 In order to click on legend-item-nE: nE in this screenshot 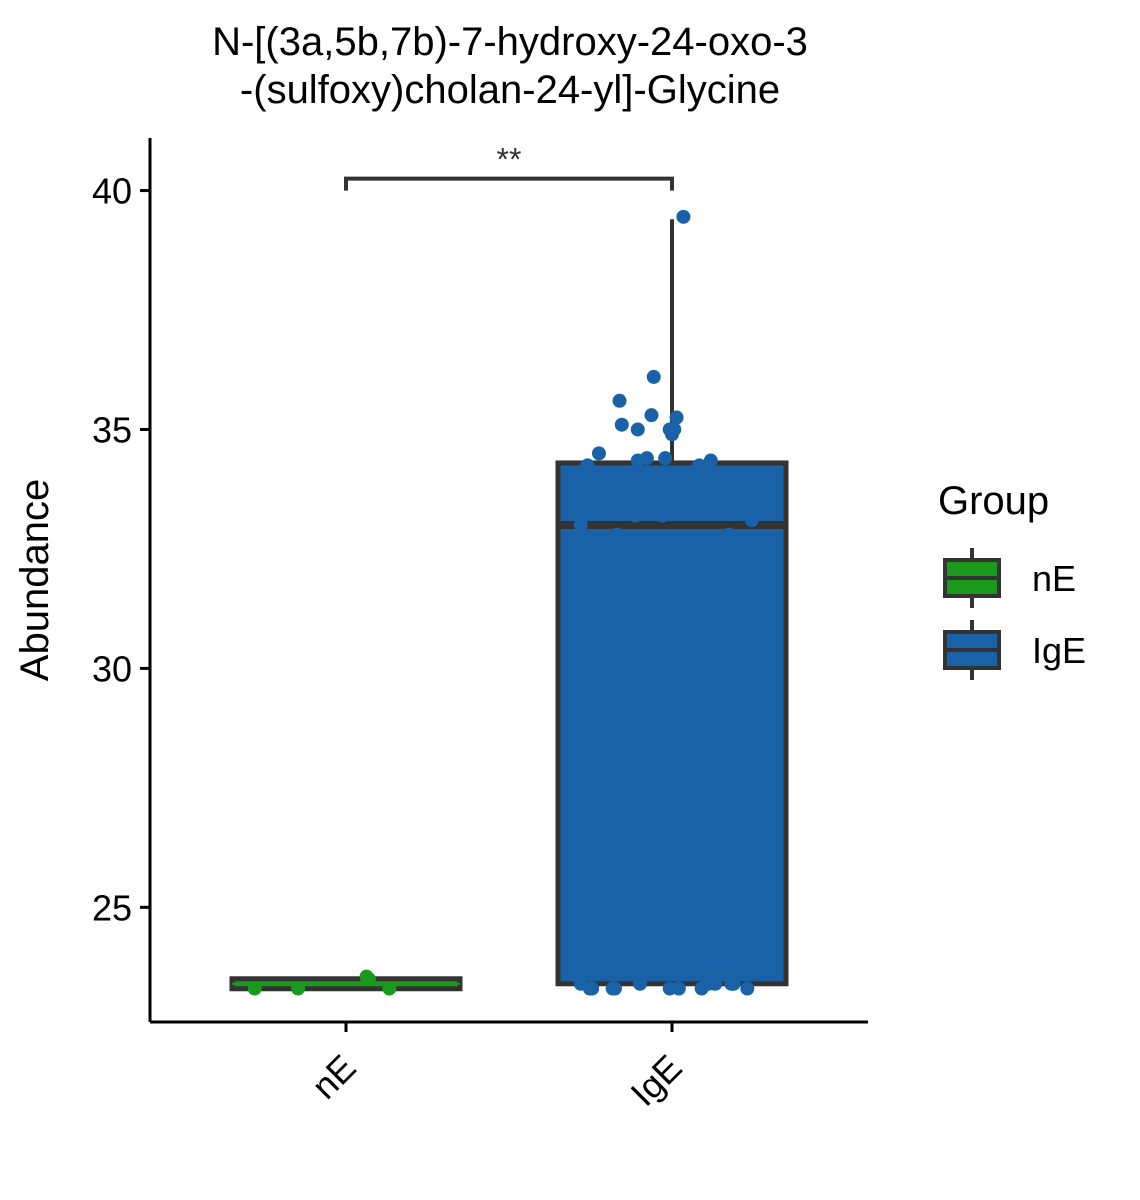, I will do `click(1009, 578)`.